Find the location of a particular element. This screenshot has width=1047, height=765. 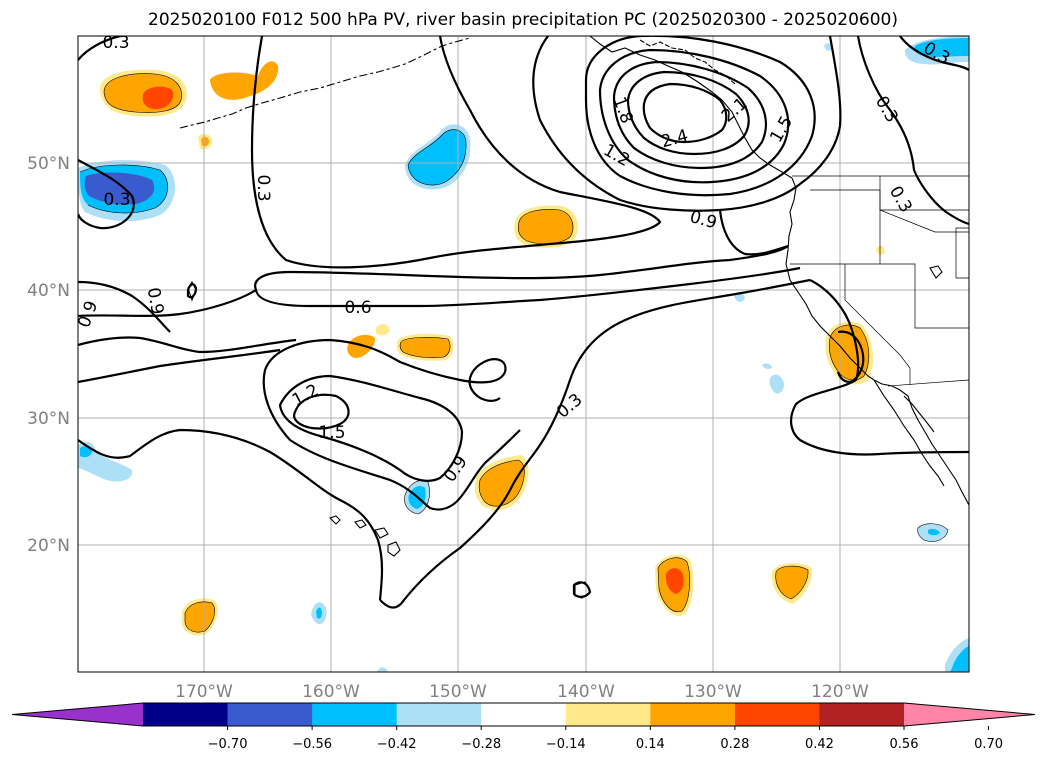

colorbar-extend-min is located at coordinates (77, 714).